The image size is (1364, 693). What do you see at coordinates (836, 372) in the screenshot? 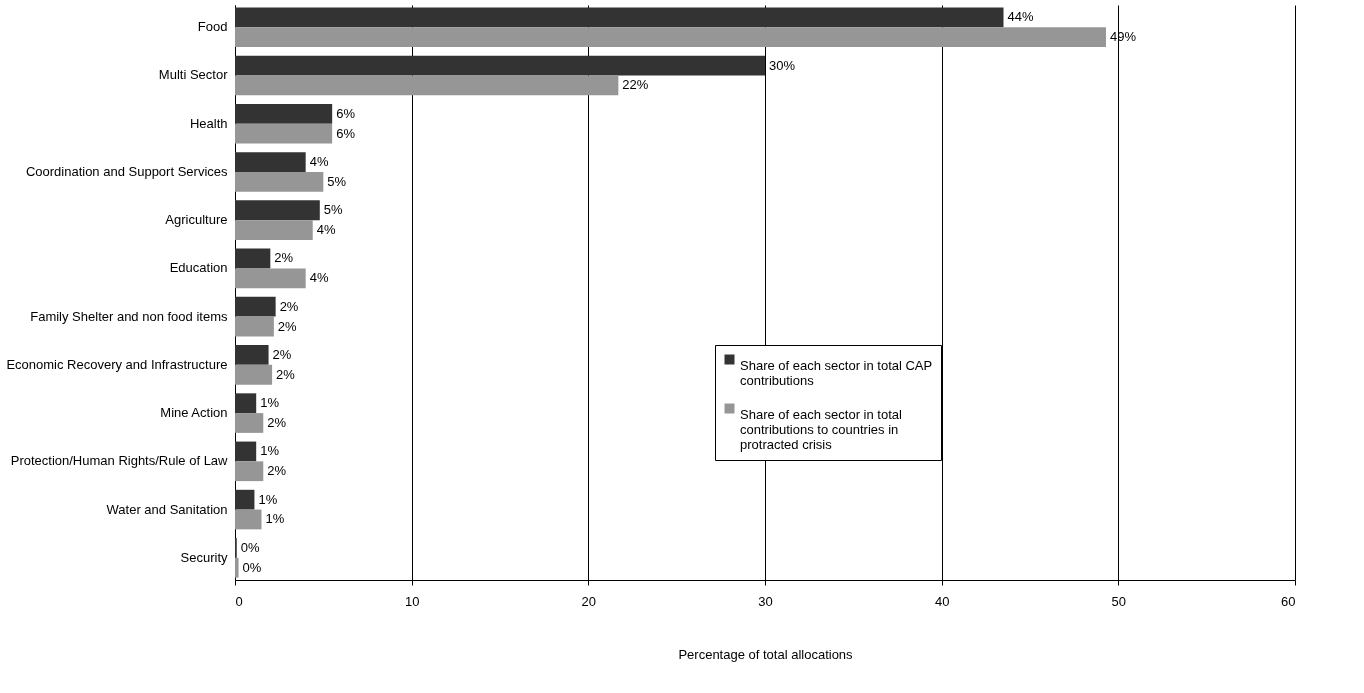
I see `legend-label: Share of each sector in total CAP contributions` at bounding box center [836, 372].